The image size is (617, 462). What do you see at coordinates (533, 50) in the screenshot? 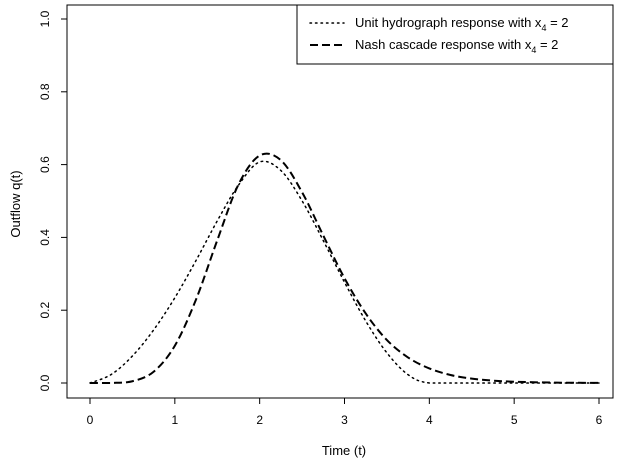
I see `legend-entry-2-subscript: 4` at bounding box center [533, 50].